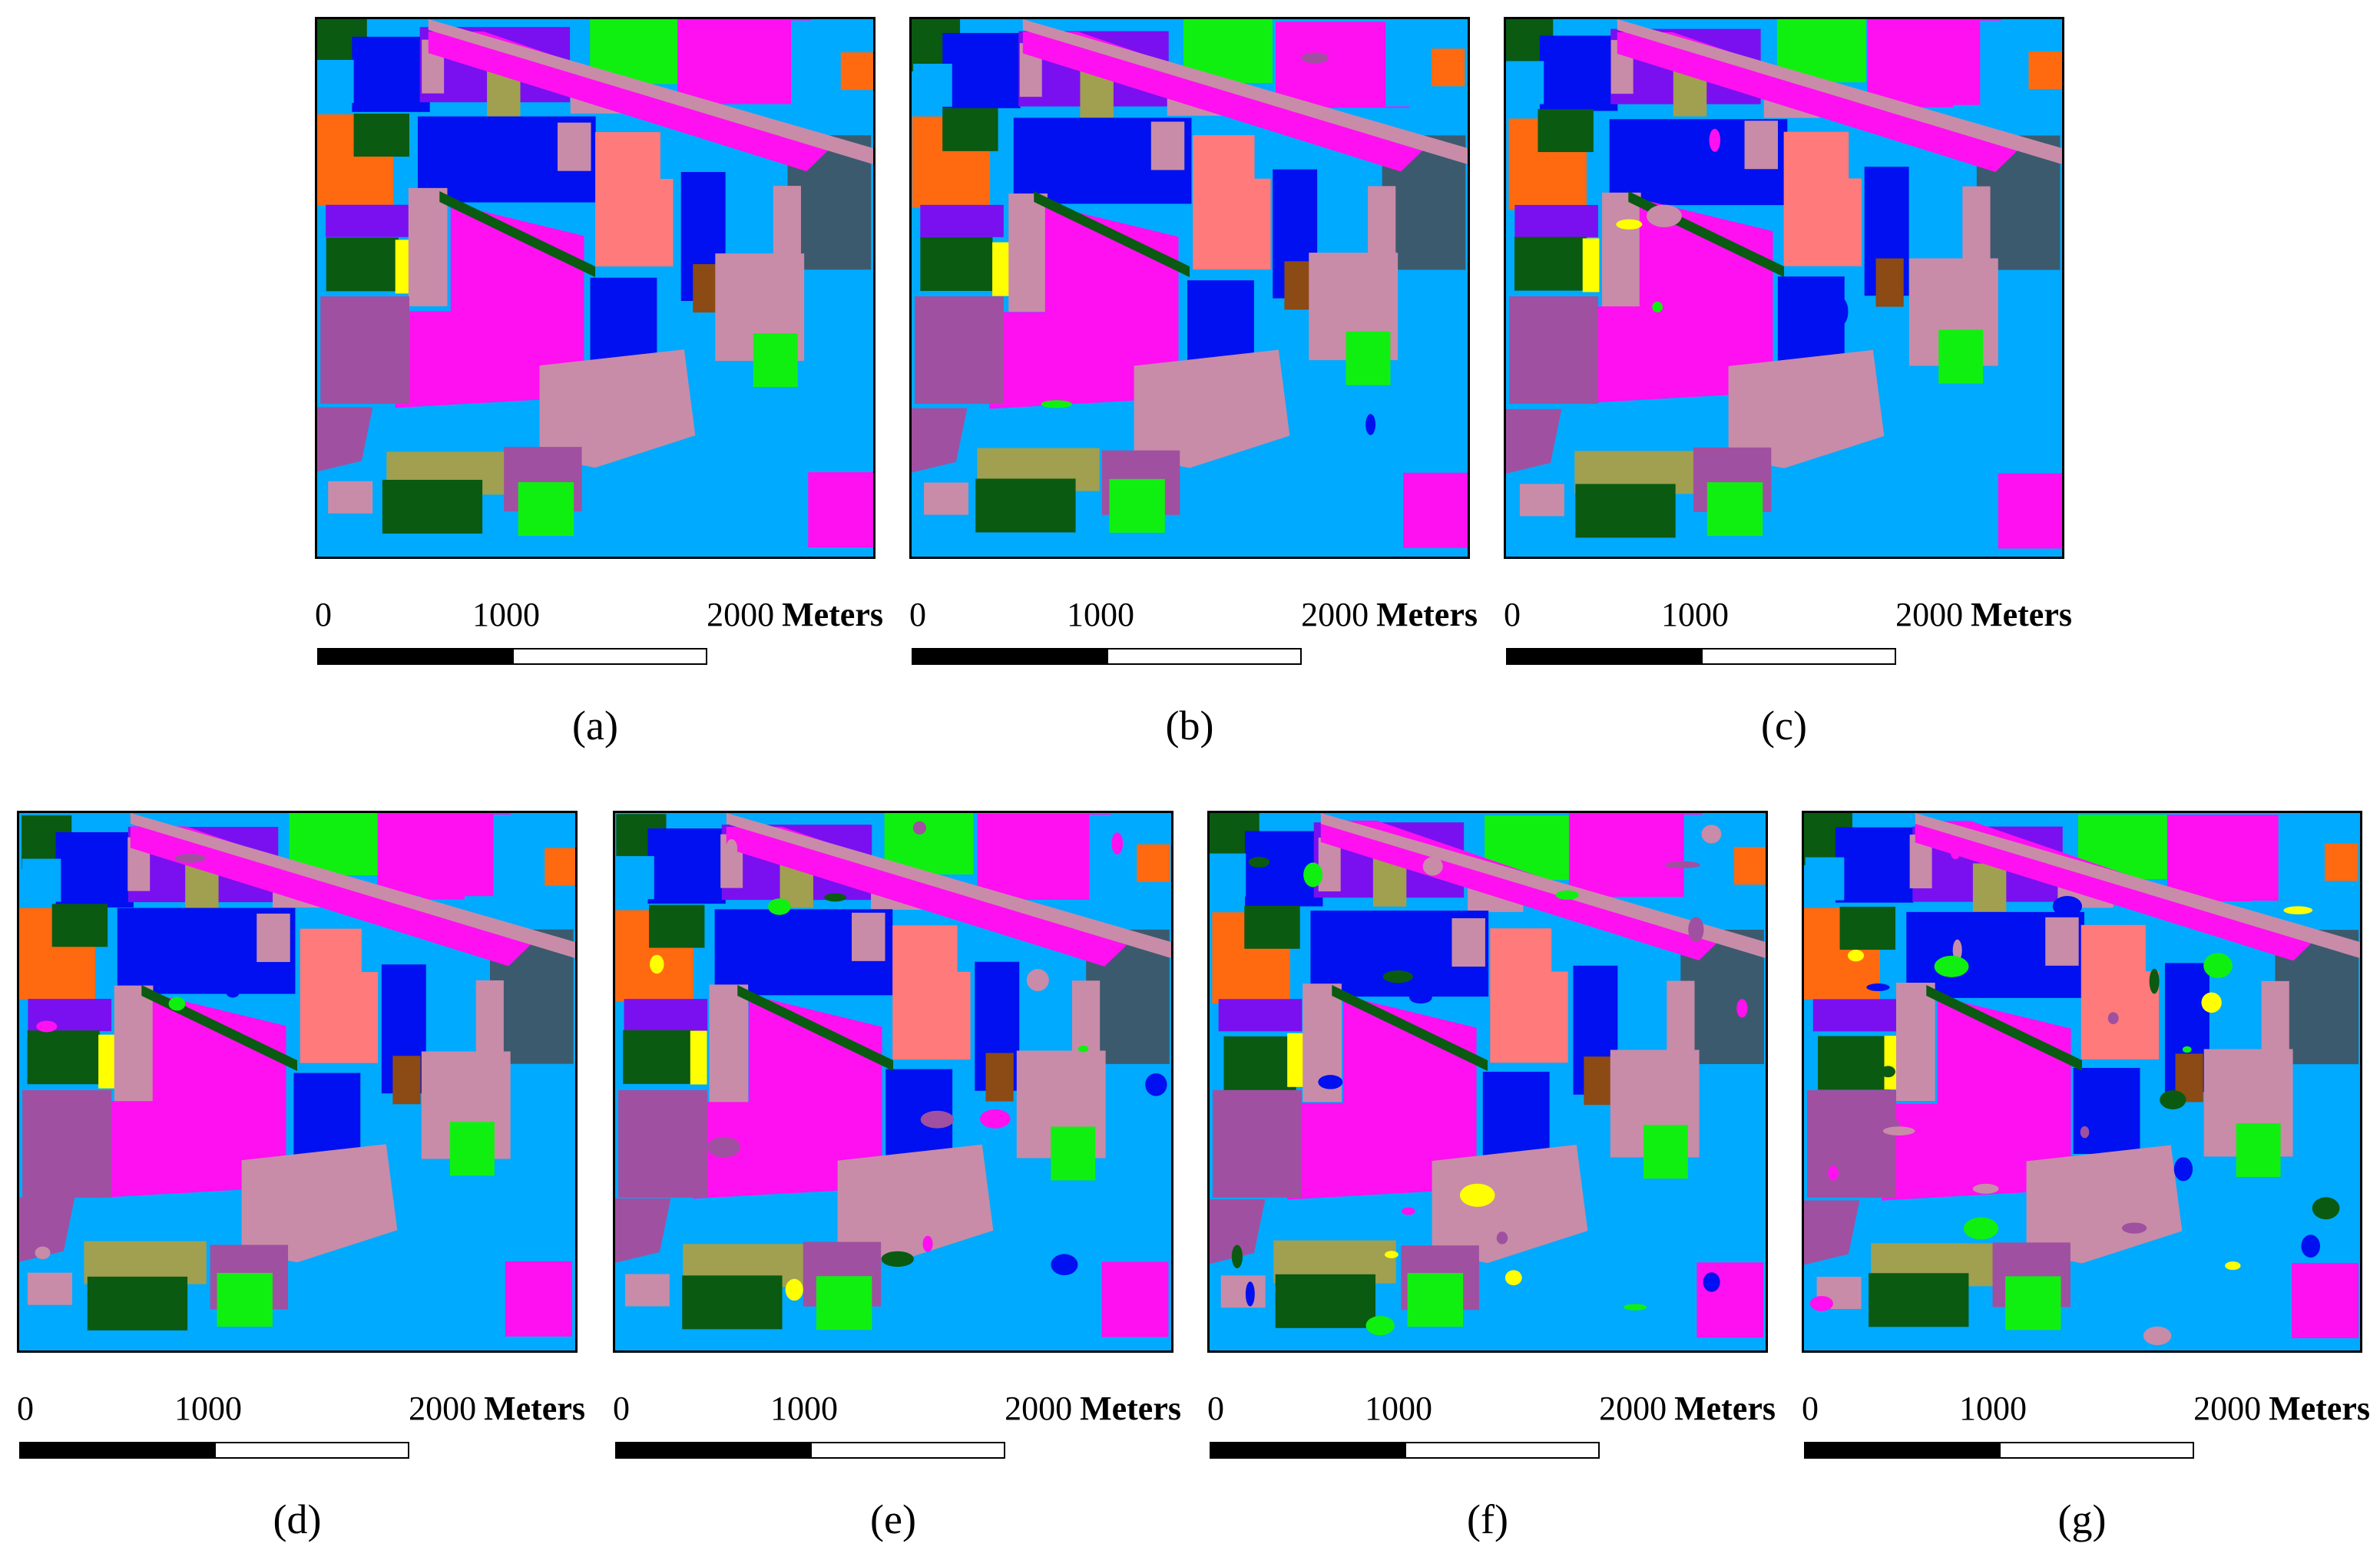 The image size is (2380, 1547). Describe the element at coordinates (1512, 614) in the screenshot. I see `scale-tick-0: 0` at that location.